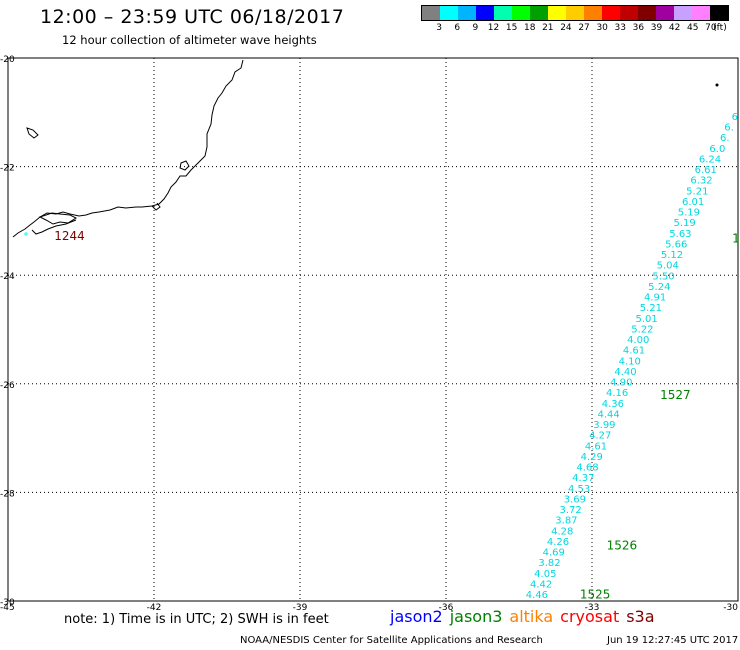 The image size is (740, 650). I want to click on wave-height-value: 4.26, so click(558, 542).